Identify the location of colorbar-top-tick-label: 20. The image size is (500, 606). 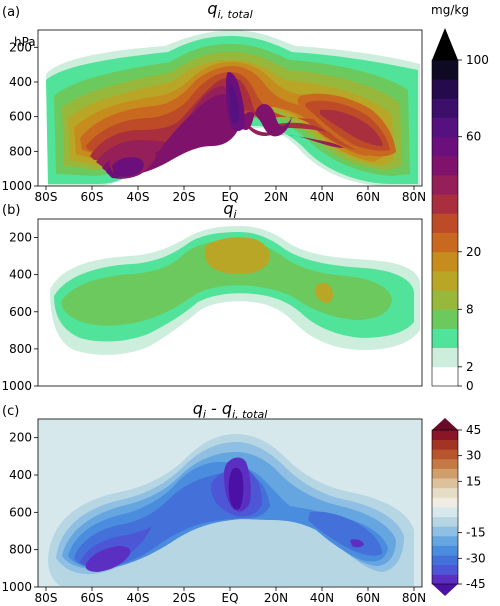
(473, 252).